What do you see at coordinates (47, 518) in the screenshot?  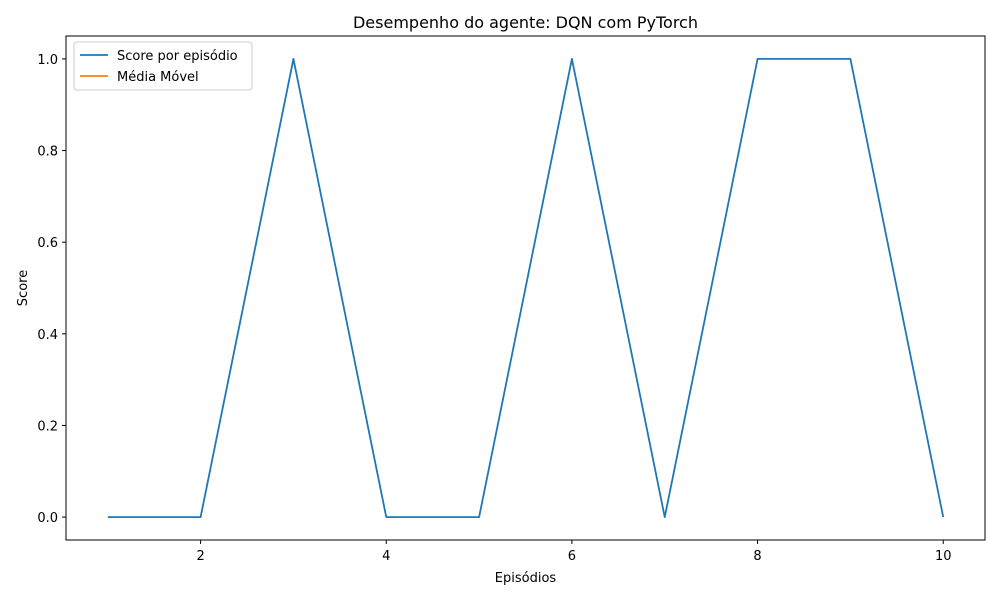 I see `y-tick-label: 0.0` at bounding box center [47, 518].